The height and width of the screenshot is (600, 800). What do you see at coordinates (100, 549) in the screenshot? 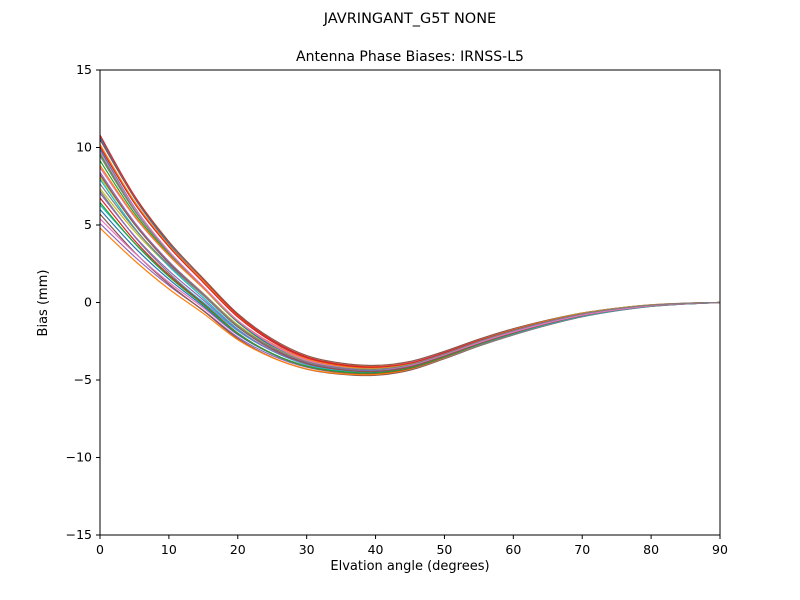
I see `x-tick-label: 0` at bounding box center [100, 549].